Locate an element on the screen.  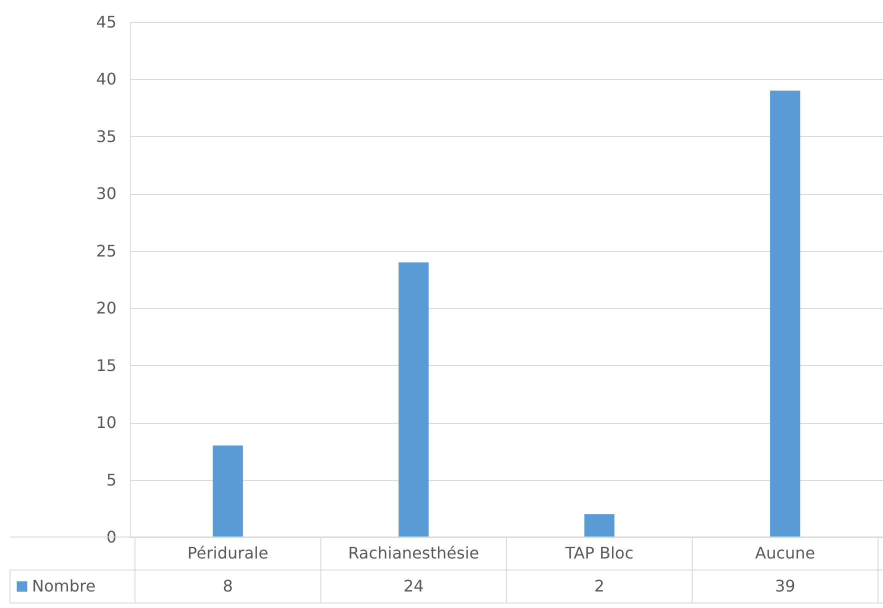
y-tick-label: 5 is located at coordinates (111, 480).